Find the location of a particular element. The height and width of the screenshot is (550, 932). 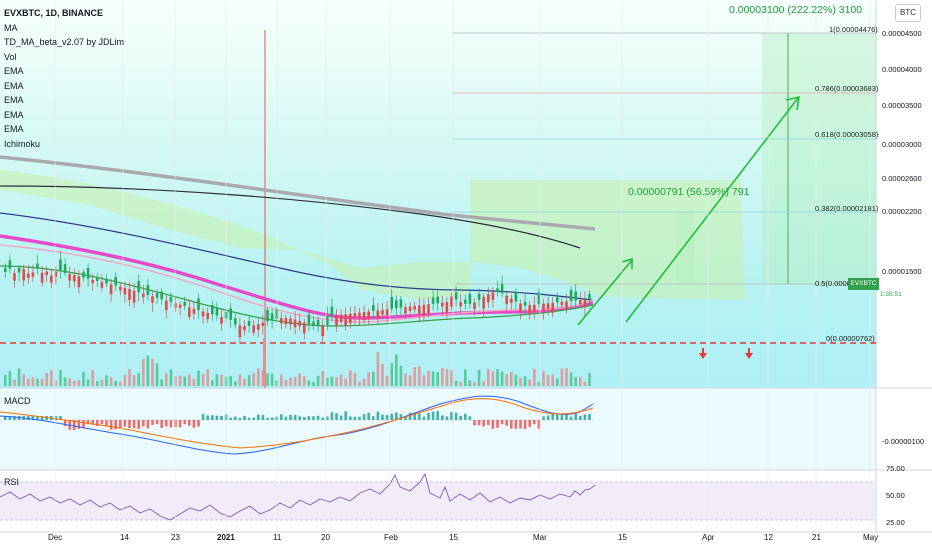

indicator-ema-4: EMA is located at coordinates (14, 114).